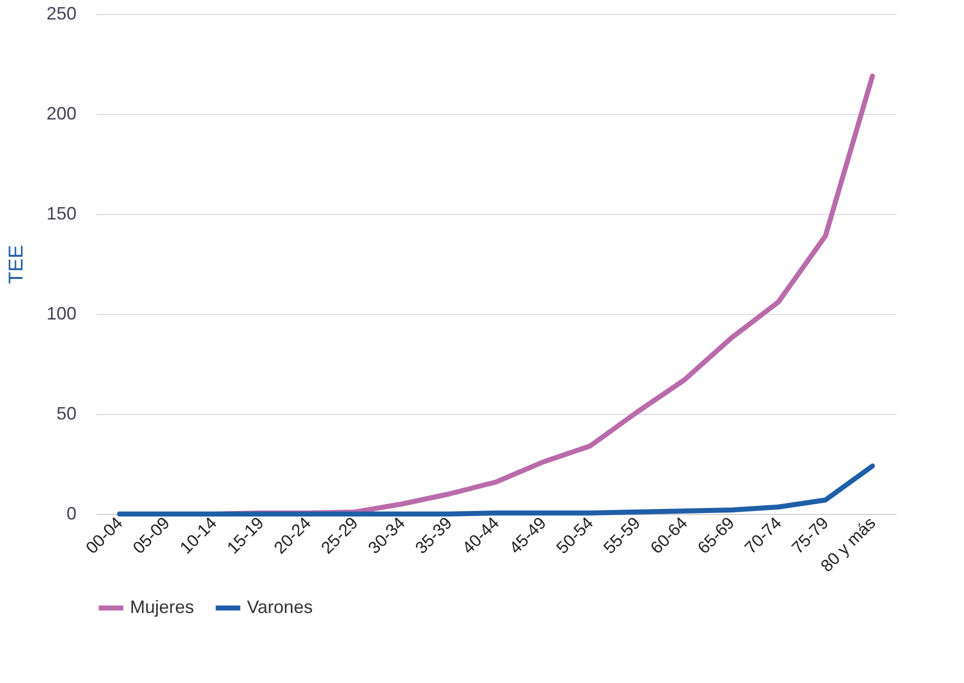 This screenshot has height=683, width=964. I want to click on legend-label: Mujeres, so click(162, 607).